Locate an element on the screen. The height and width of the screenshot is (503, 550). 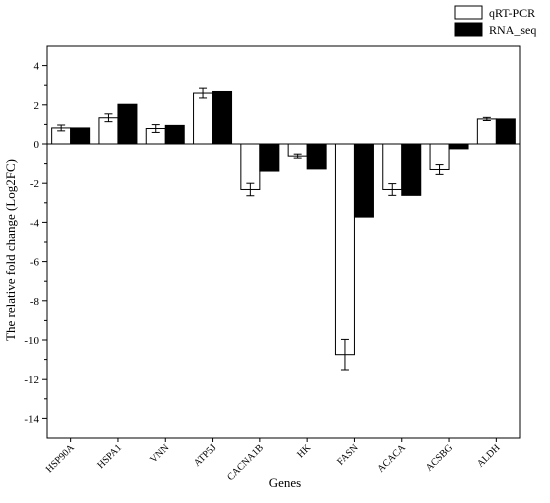
x-axis-label: Genes is located at coordinates (285, 482).